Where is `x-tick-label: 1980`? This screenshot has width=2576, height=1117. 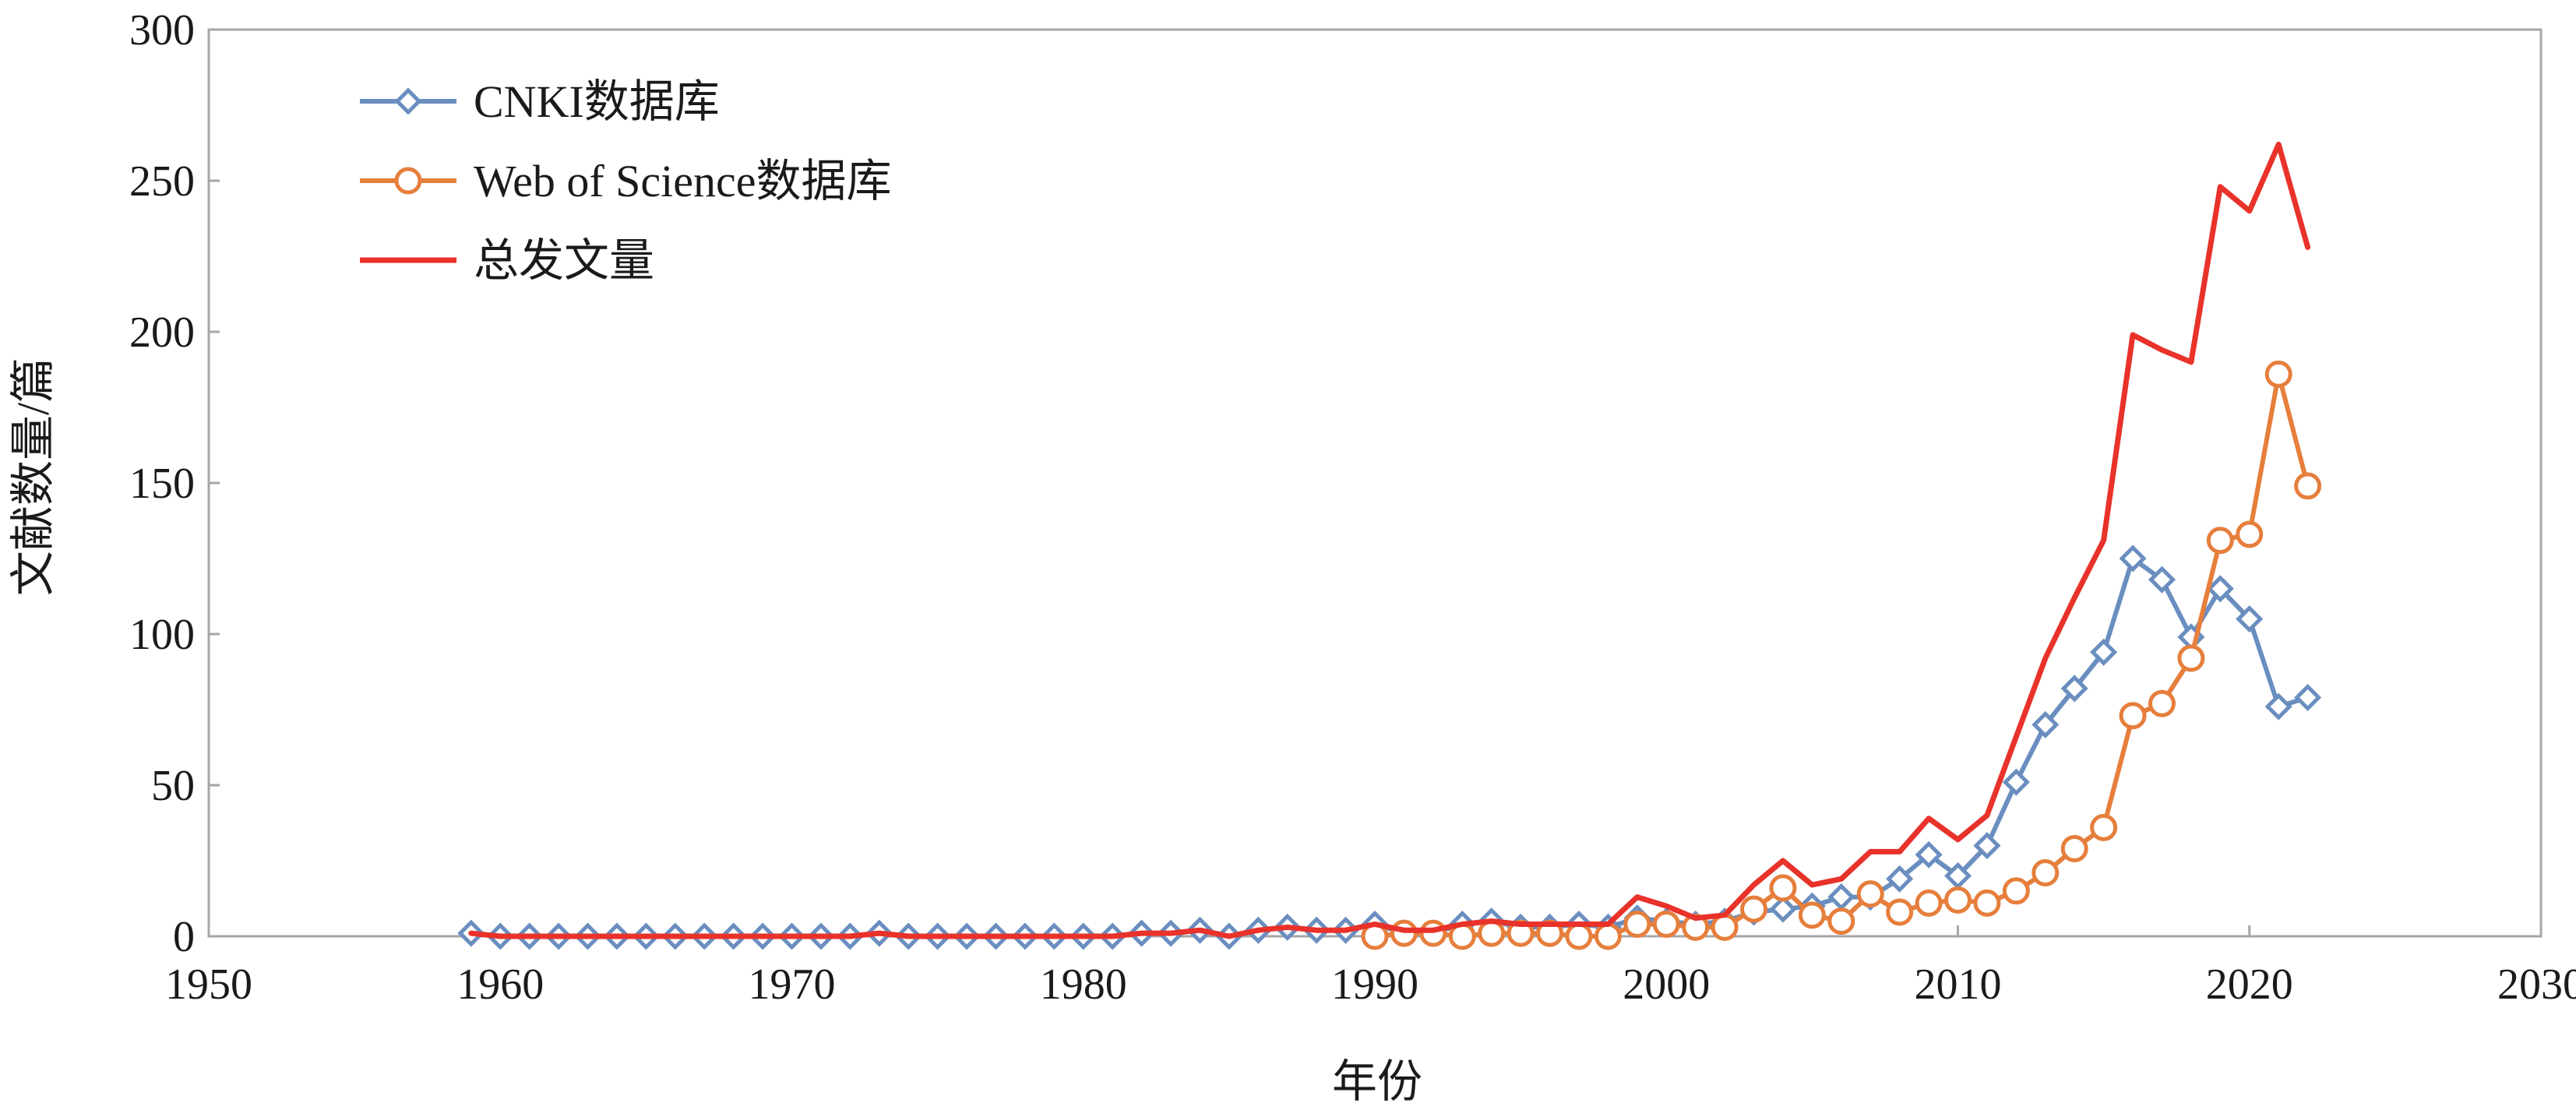
x-tick-label: 1980 is located at coordinates (1083, 984).